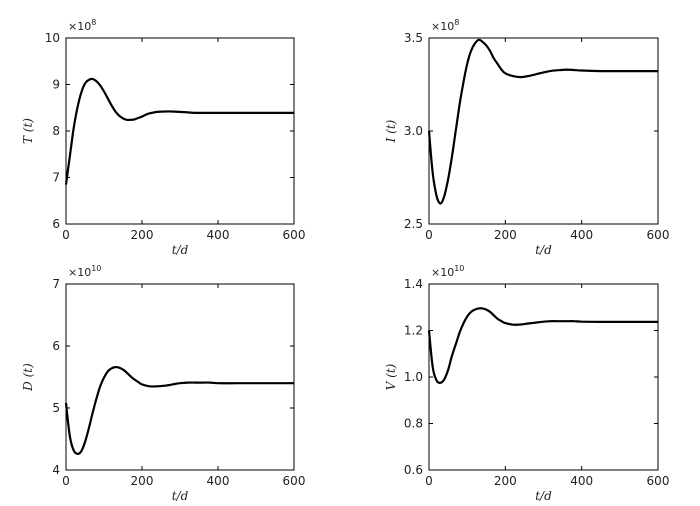 This screenshot has height=506, width=700. I want to click on y-tick-label: 3.0, so click(413, 131).